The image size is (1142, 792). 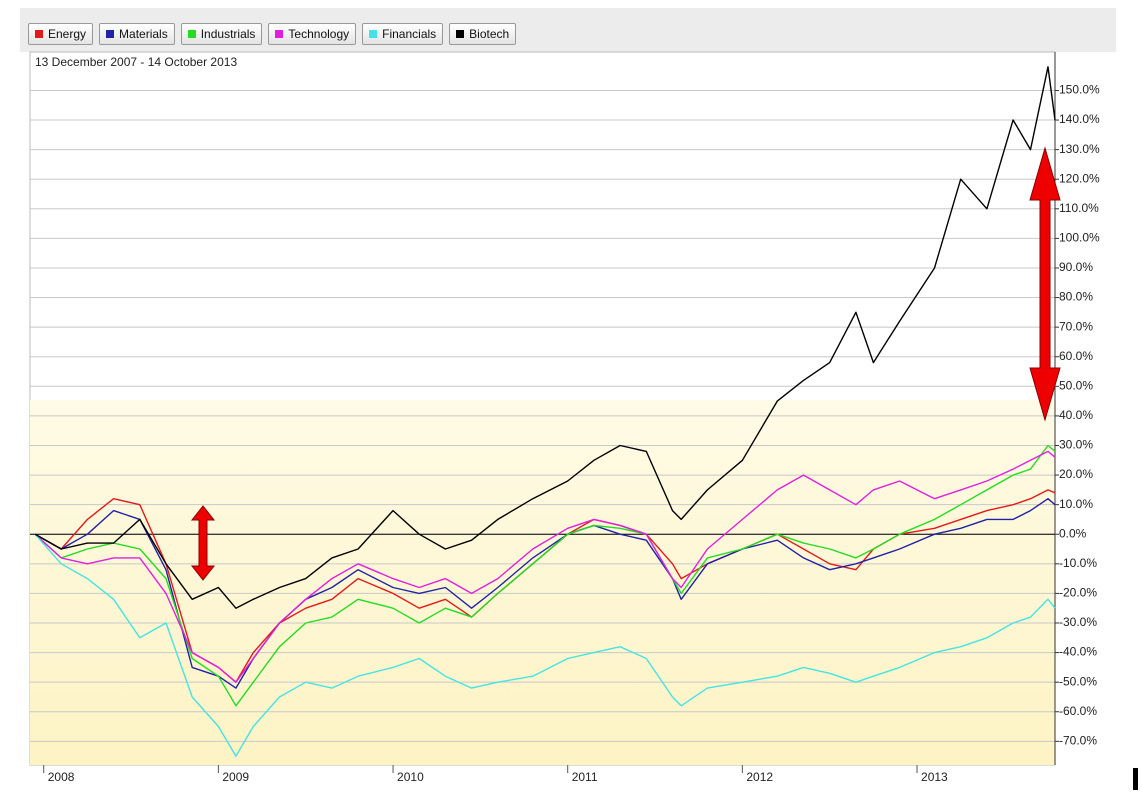 I want to click on scroll-marker, so click(x=1135, y=779).